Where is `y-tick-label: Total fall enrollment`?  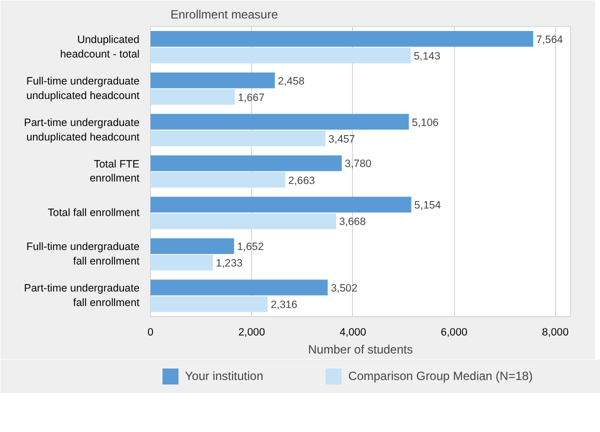
y-tick-label: Total fall enrollment is located at coordinates (94, 212).